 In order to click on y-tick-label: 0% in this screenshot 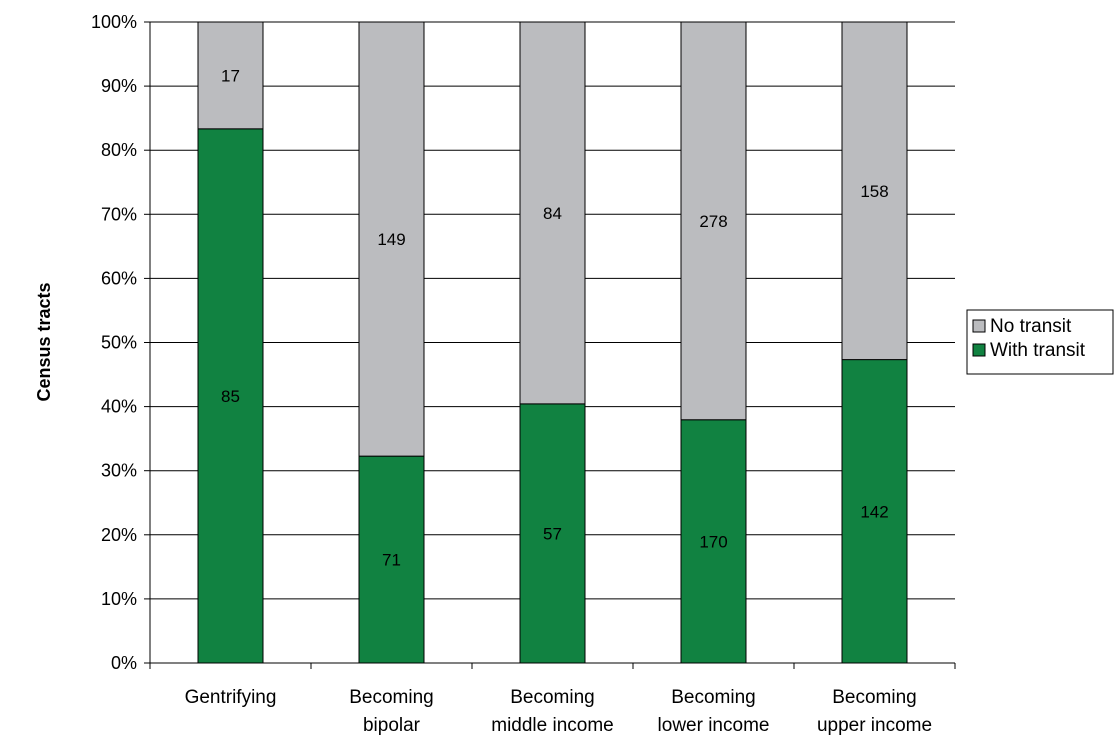, I will do `click(124, 663)`.